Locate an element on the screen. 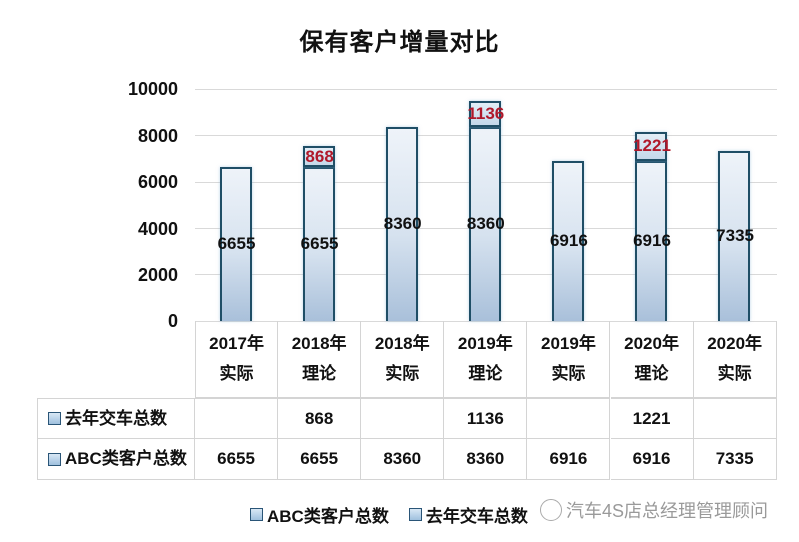  wechat-icon is located at coordinates (551, 510).